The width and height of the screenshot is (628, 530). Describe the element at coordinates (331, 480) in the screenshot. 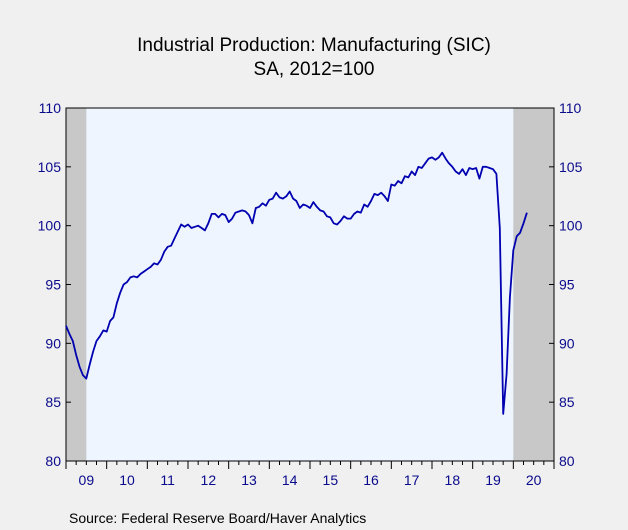

I see `x-tick-label: 15` at that location.